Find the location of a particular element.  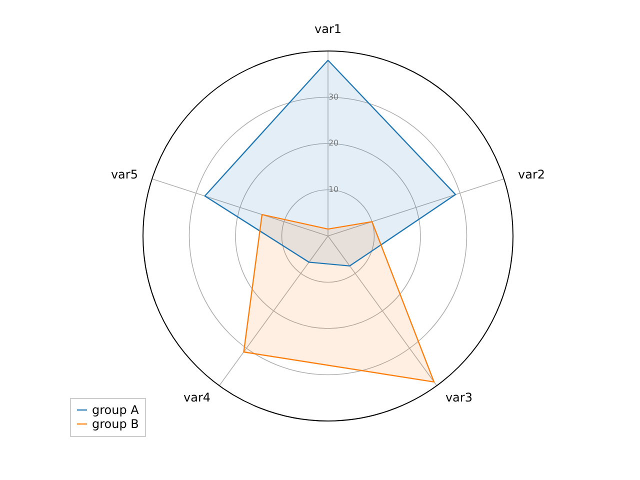

spoke-label: var5 is located at coordinates (124, 174).